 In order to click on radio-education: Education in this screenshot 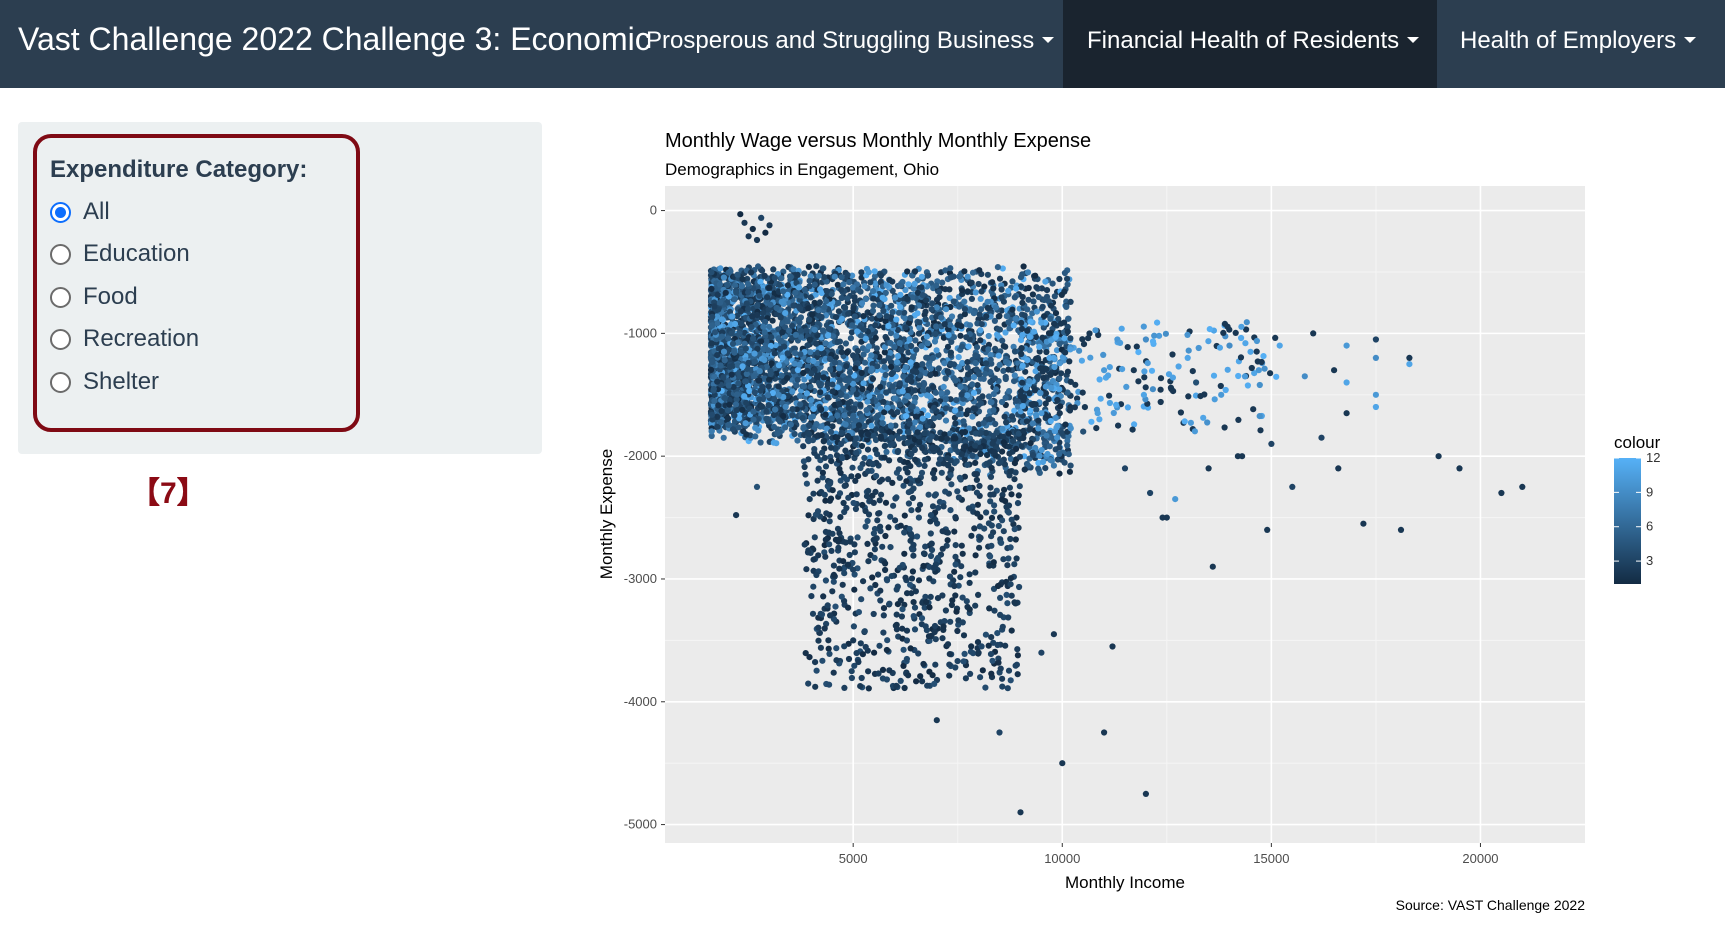, I will do `click(120, 254)`.